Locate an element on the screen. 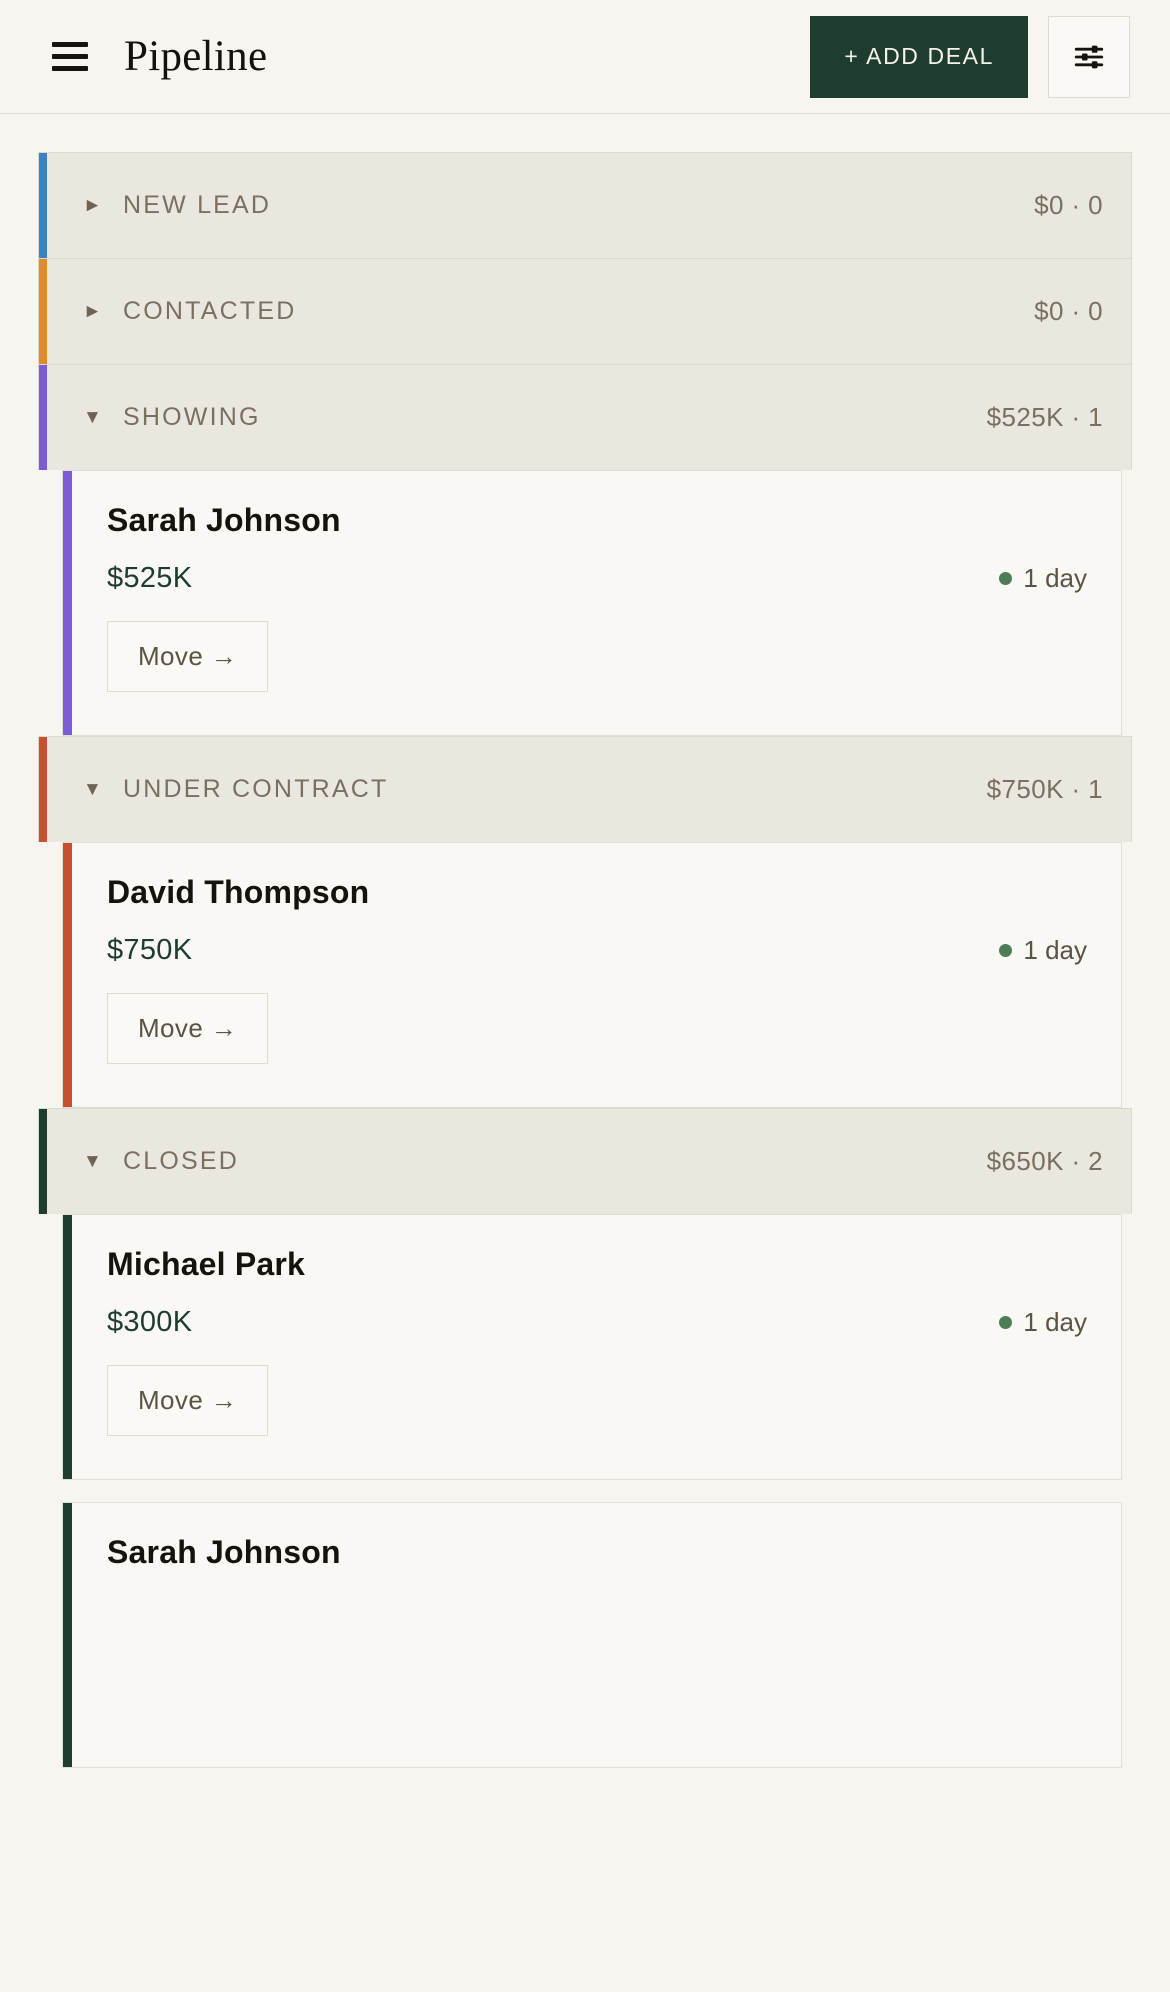  stage-header-contacted: ► CONTACTED $0 · 0 is located at coordinates (585, 311).